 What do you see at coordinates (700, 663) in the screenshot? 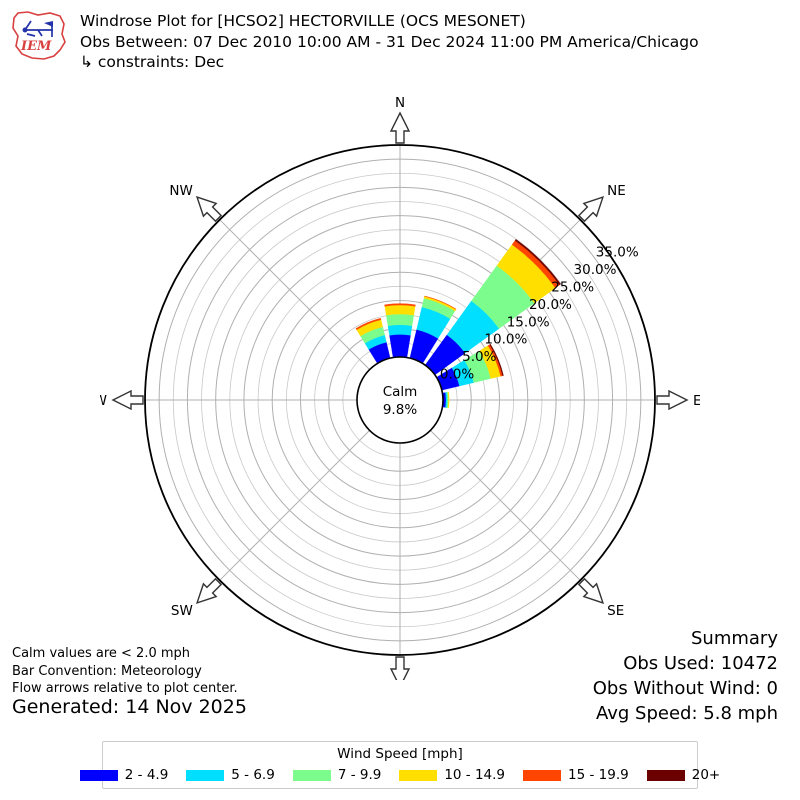
I see `summary-obs-used: Obs Used: 10472` at bounding box center [700, 663].